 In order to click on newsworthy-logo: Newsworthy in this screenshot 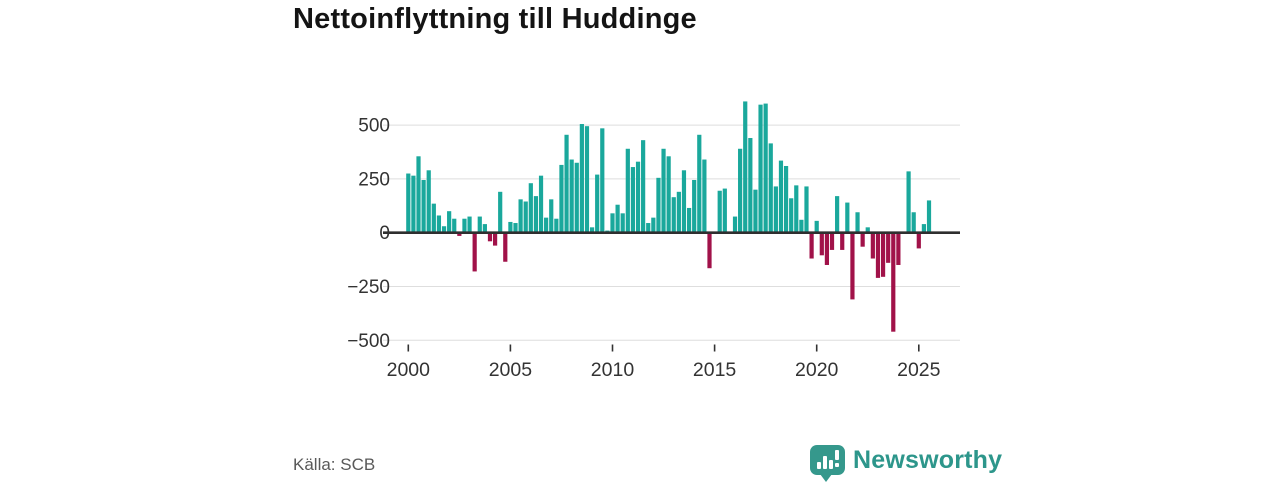, I will do `click(906, 461)`.